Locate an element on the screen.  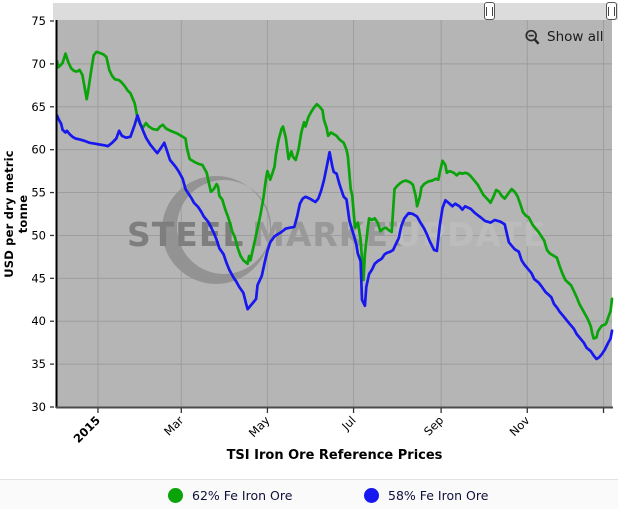
y-axis-title: USD per dry metric tonne is located at coordinates (16, 214).